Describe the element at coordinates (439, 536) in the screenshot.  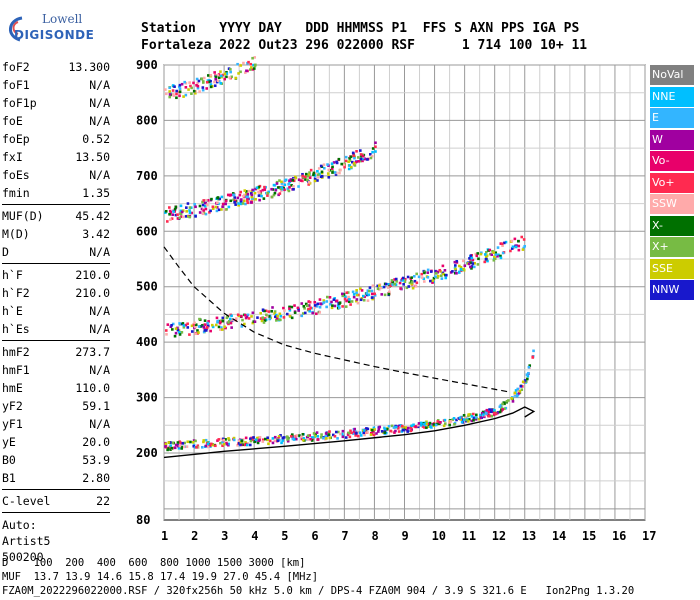
I see `x-tick-label: 10` at that location.